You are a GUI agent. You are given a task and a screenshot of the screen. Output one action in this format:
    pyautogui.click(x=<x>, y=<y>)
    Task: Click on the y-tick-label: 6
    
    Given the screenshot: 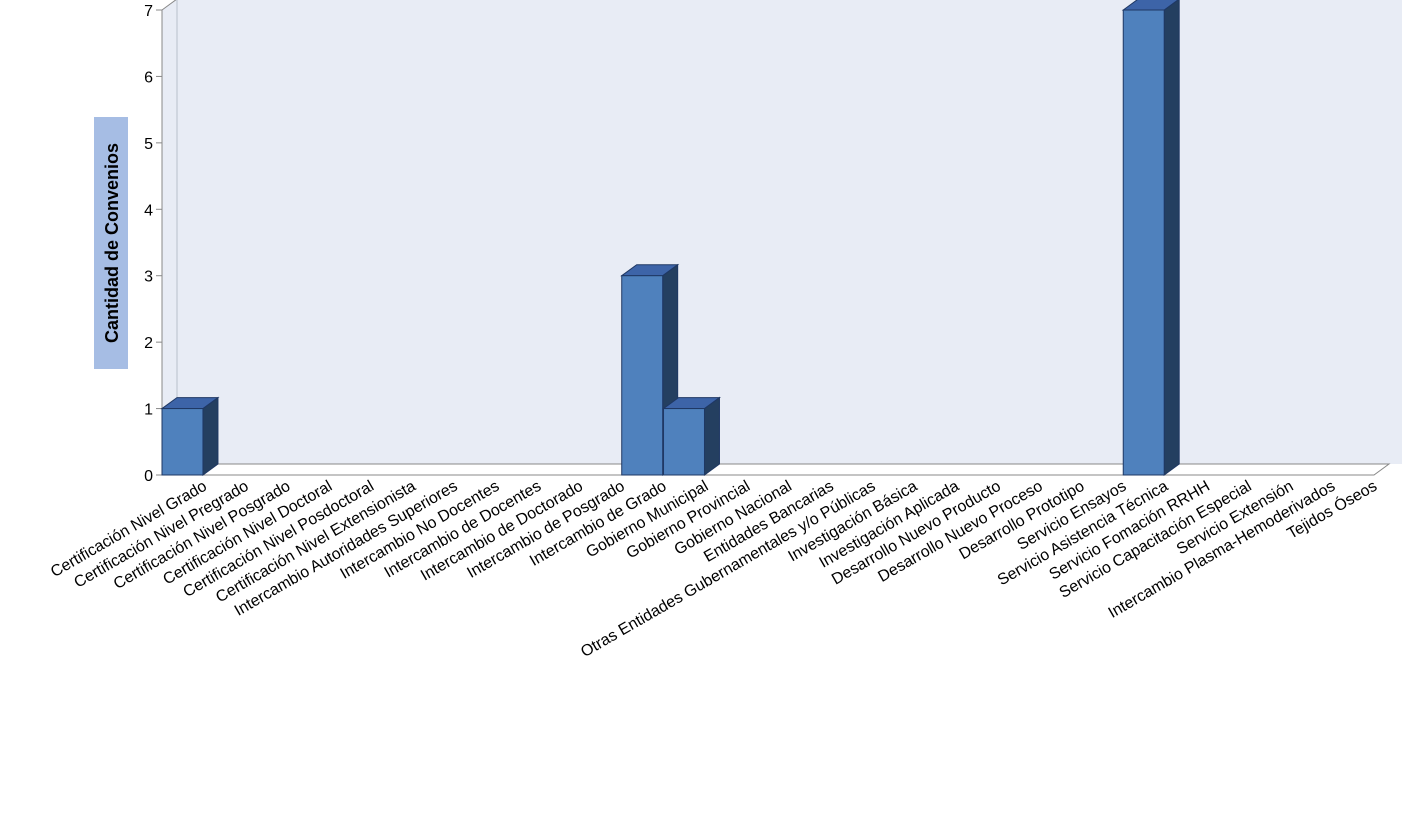 What is the action you would take?
    pyautogui.click(x=148, y=77)
    